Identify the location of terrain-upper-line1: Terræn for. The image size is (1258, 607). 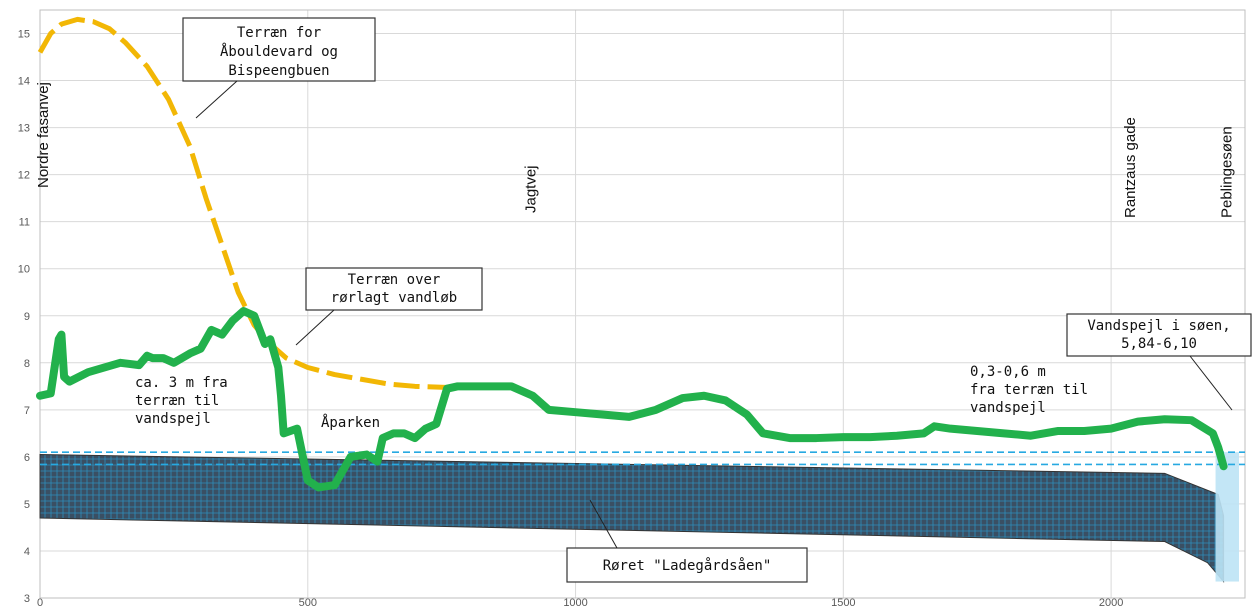
(279, 33).